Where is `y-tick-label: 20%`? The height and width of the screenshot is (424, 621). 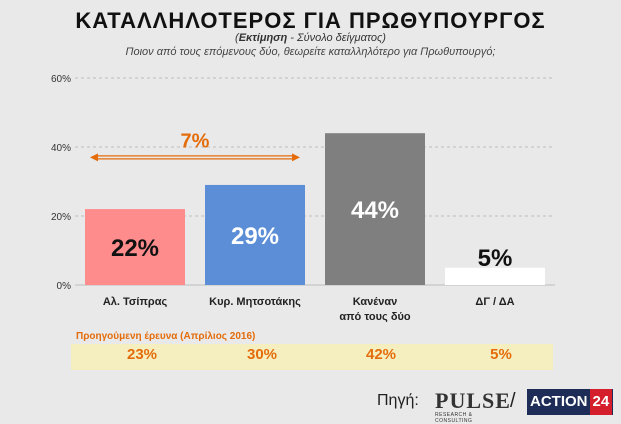
y-tick-label: 20% is located at coordinates (61, 217).